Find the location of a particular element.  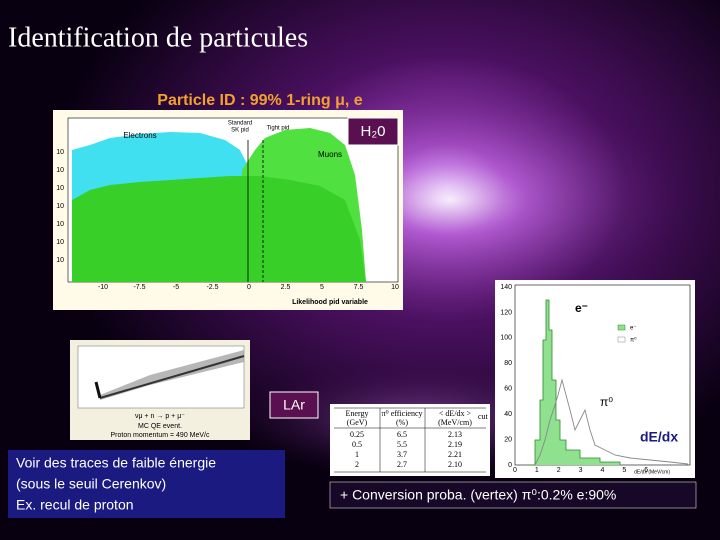

x-ticks: -10 -7.5 -5 -2.5 0 2.5 5 7.5 10 is located at coordinates (248, 287).